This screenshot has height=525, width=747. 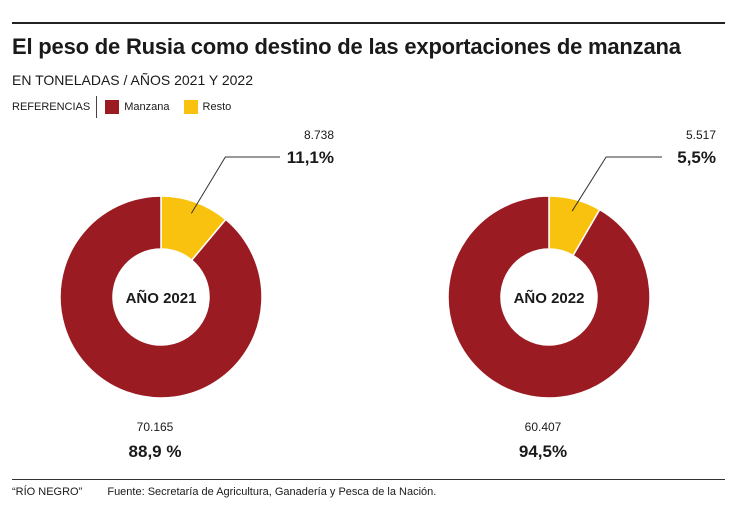 I want to click on slice-pct-label-resto: 11,1%, so click(x=310, y=157).